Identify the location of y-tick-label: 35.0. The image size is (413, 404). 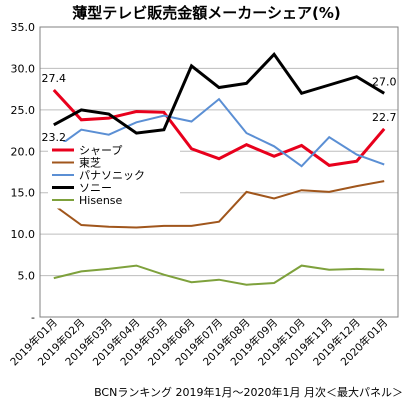
(23, 27).